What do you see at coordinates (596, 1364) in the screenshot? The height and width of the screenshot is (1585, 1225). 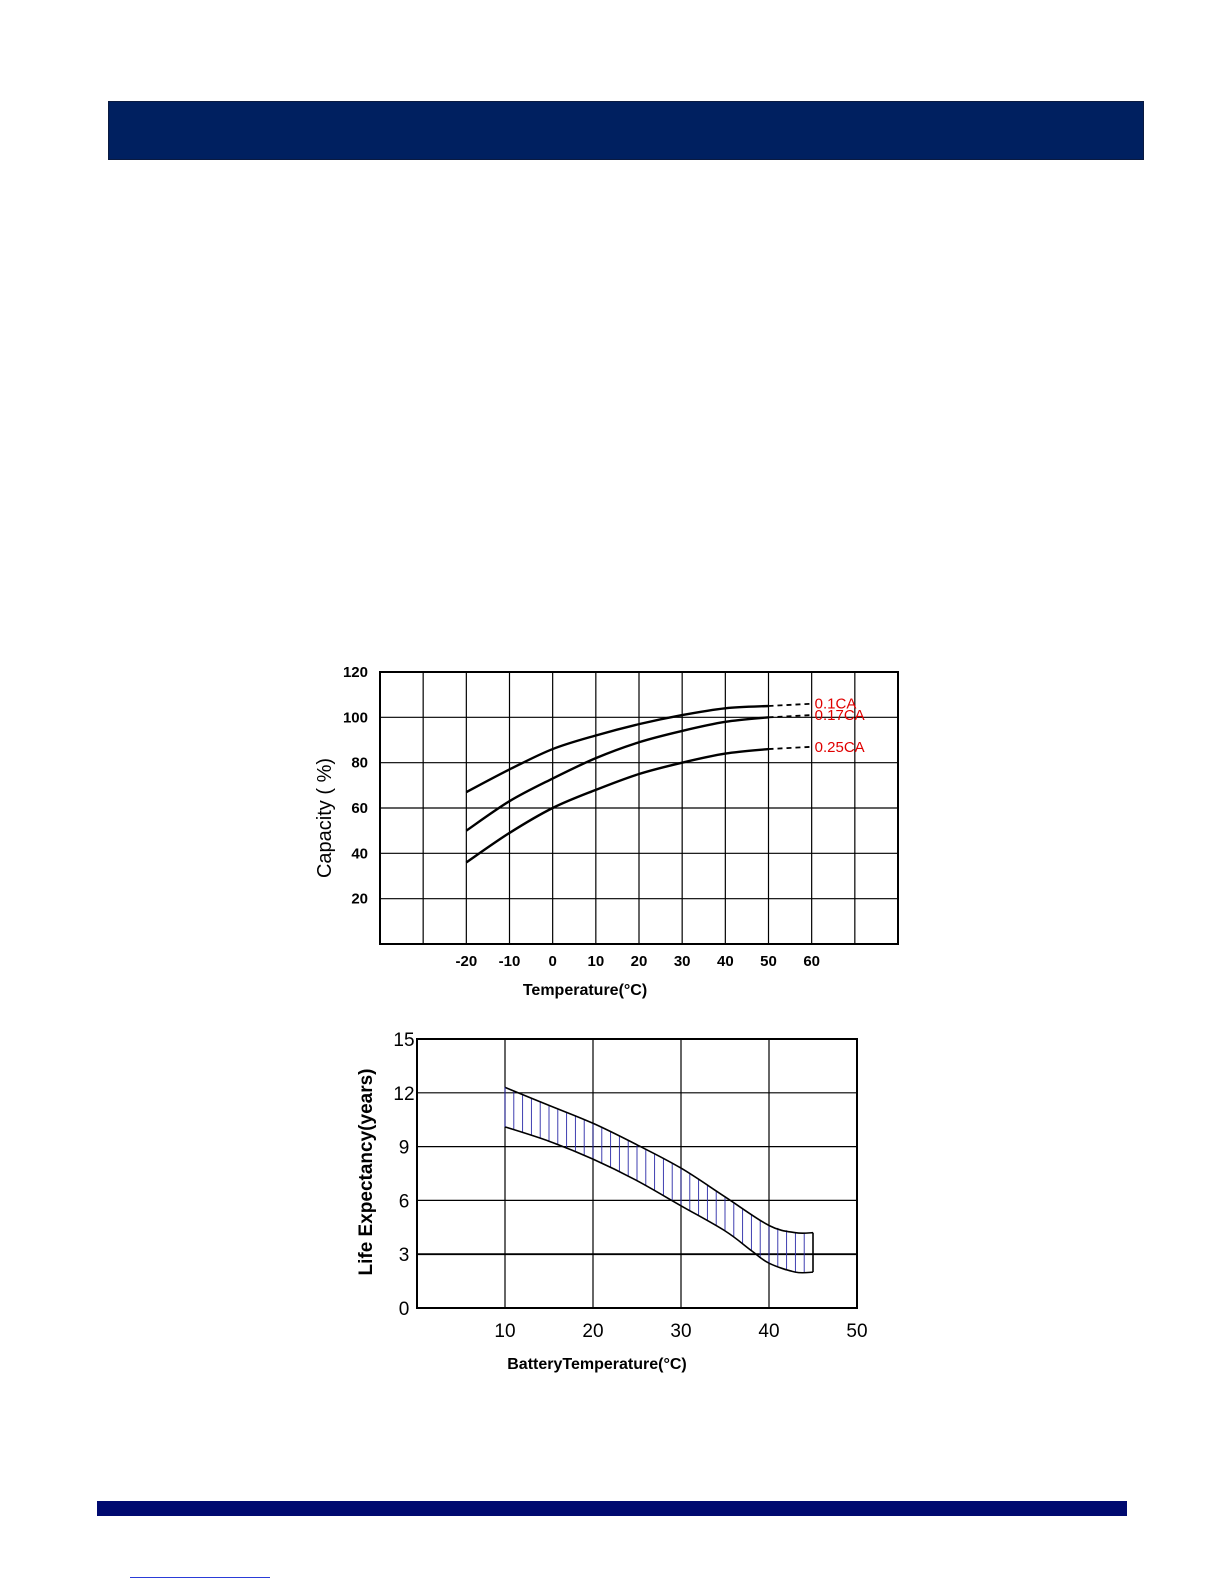 I see `x-axis-label: BatteryTemperature(°C)` at bounding box center [596, 1364].